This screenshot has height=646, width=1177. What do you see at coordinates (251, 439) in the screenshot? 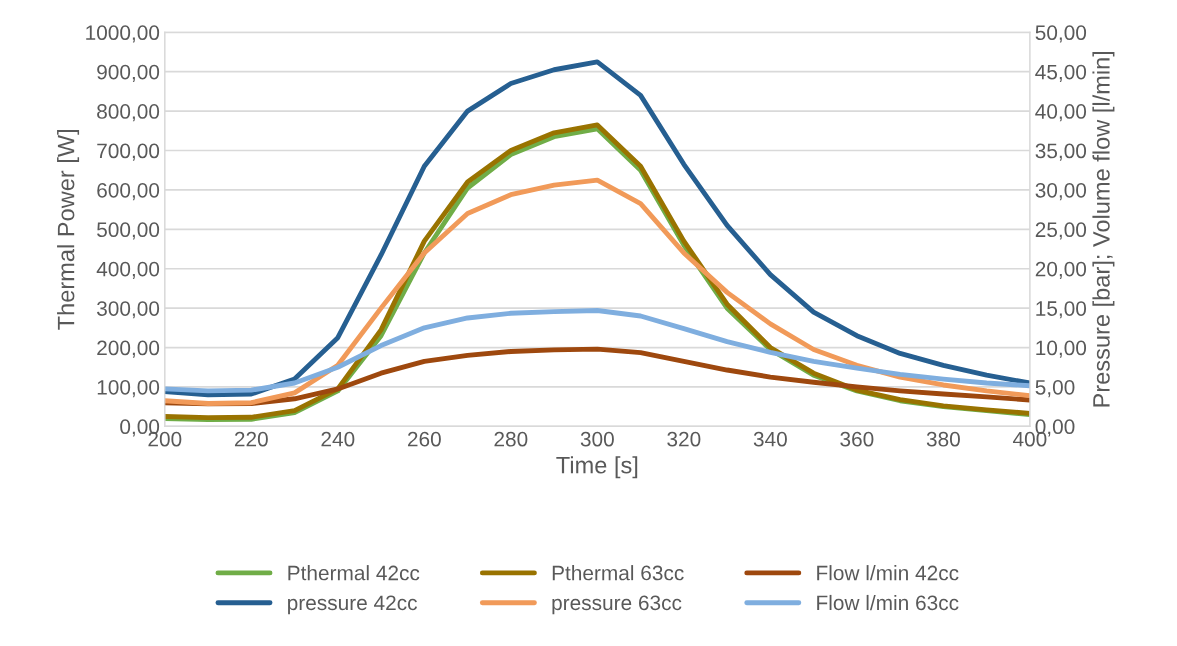
I see `x-tick-label: 220` at bounding box center [251, 439].